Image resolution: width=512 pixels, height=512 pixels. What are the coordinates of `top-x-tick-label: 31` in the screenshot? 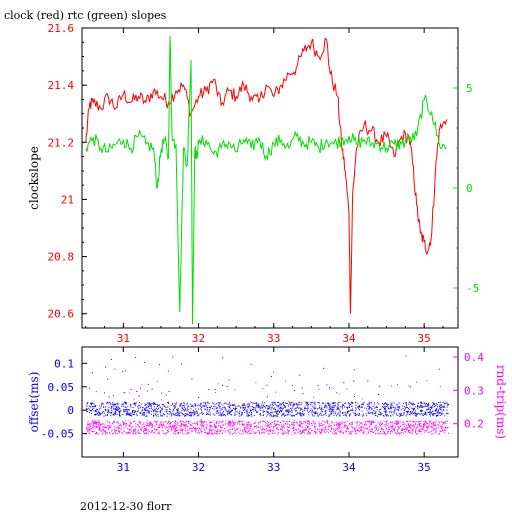 It's located at (123, 338).